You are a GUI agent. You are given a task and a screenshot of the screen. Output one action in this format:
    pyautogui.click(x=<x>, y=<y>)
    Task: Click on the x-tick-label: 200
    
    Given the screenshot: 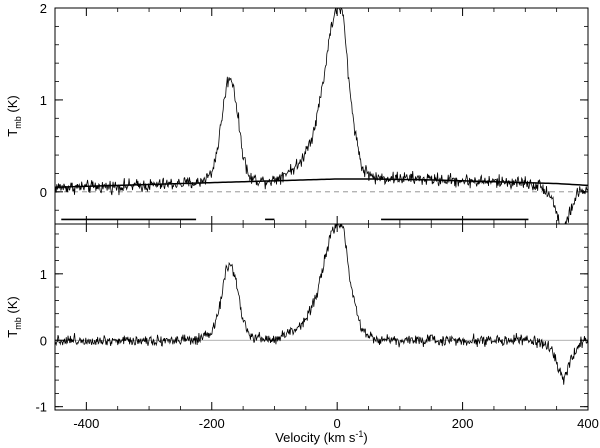 What is the action you would take?
    pyautogui.click(x=463, y=423)
    